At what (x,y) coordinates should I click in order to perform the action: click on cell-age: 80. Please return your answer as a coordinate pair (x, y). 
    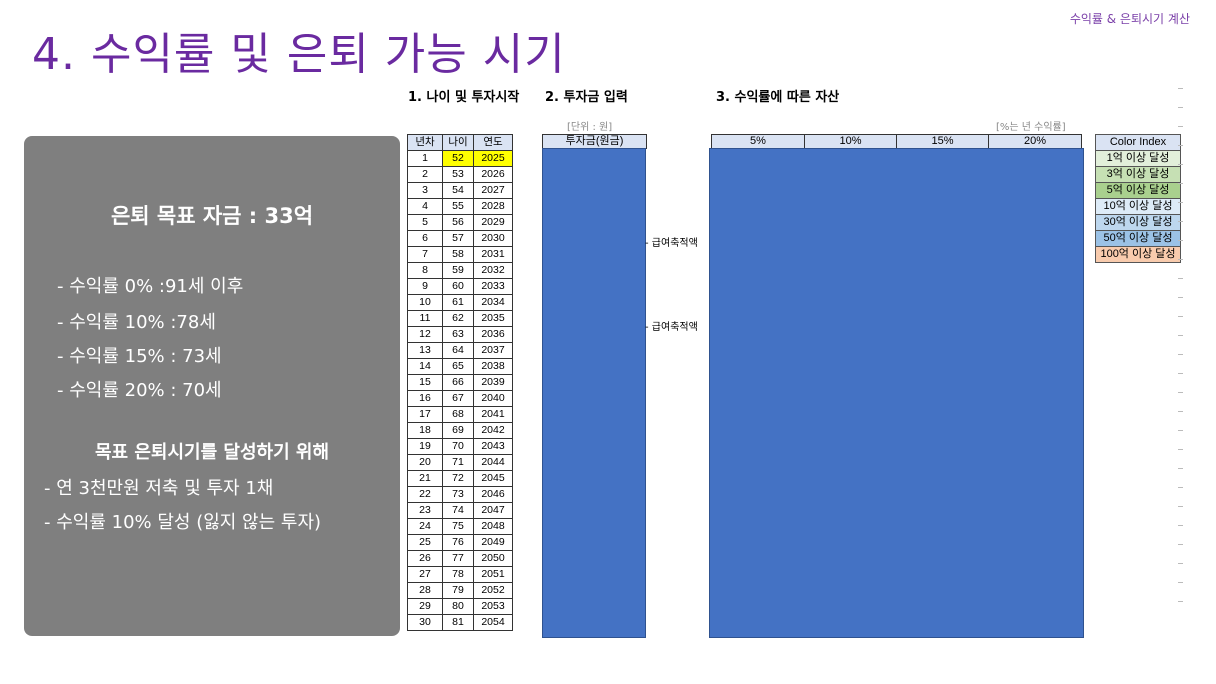
    Looking at the image, I should click on (458, 606).